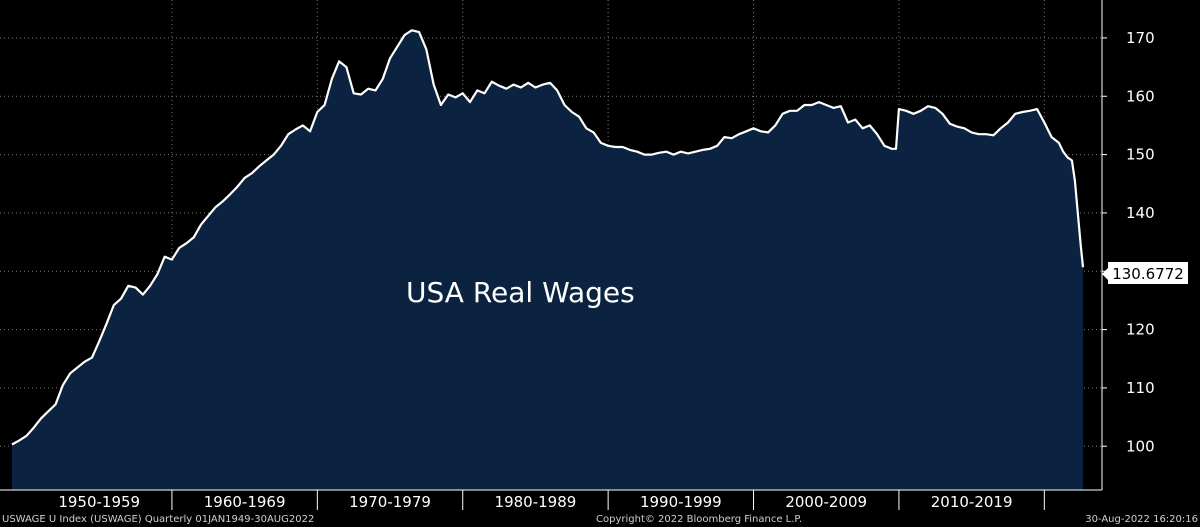 This screenshot has height=527, width=1200. I want to click on y-tick-label: 150, so click(1140, 155).